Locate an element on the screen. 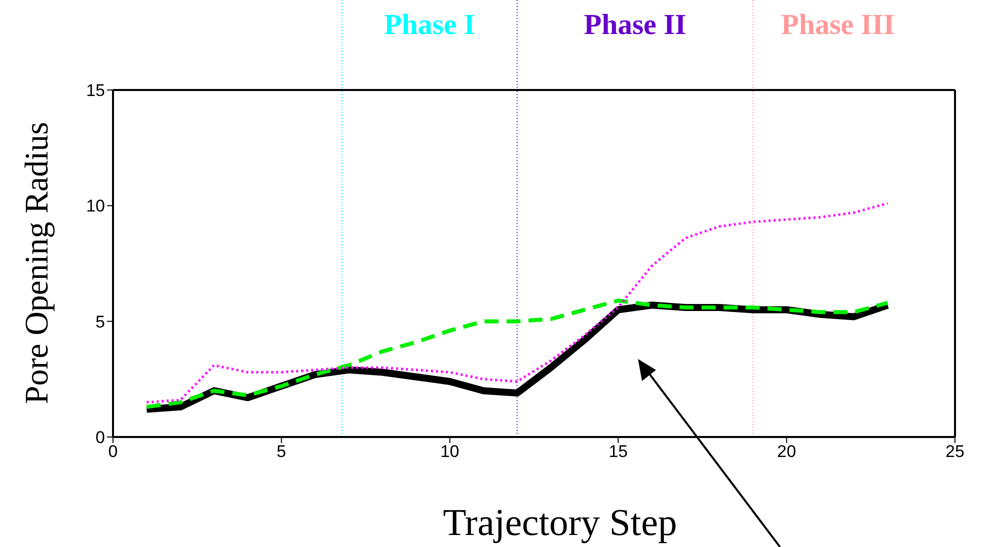 This screenshot has height=547, width=986. y-axis-title: Pore Opening Radius is located at coordinates (38, 263).